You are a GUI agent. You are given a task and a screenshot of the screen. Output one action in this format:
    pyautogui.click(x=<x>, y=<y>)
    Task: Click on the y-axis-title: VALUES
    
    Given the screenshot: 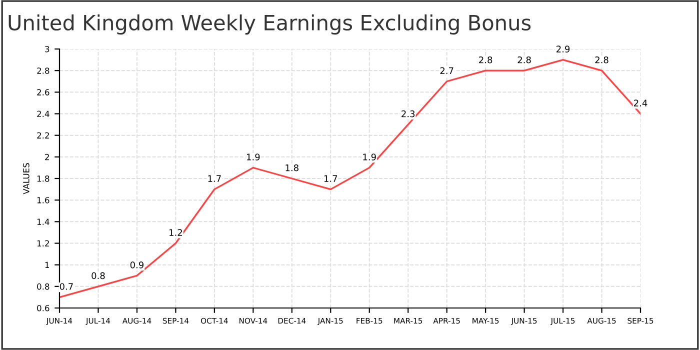 What is the action you would take?
    pyautogui.click(x=26, y=178)
    